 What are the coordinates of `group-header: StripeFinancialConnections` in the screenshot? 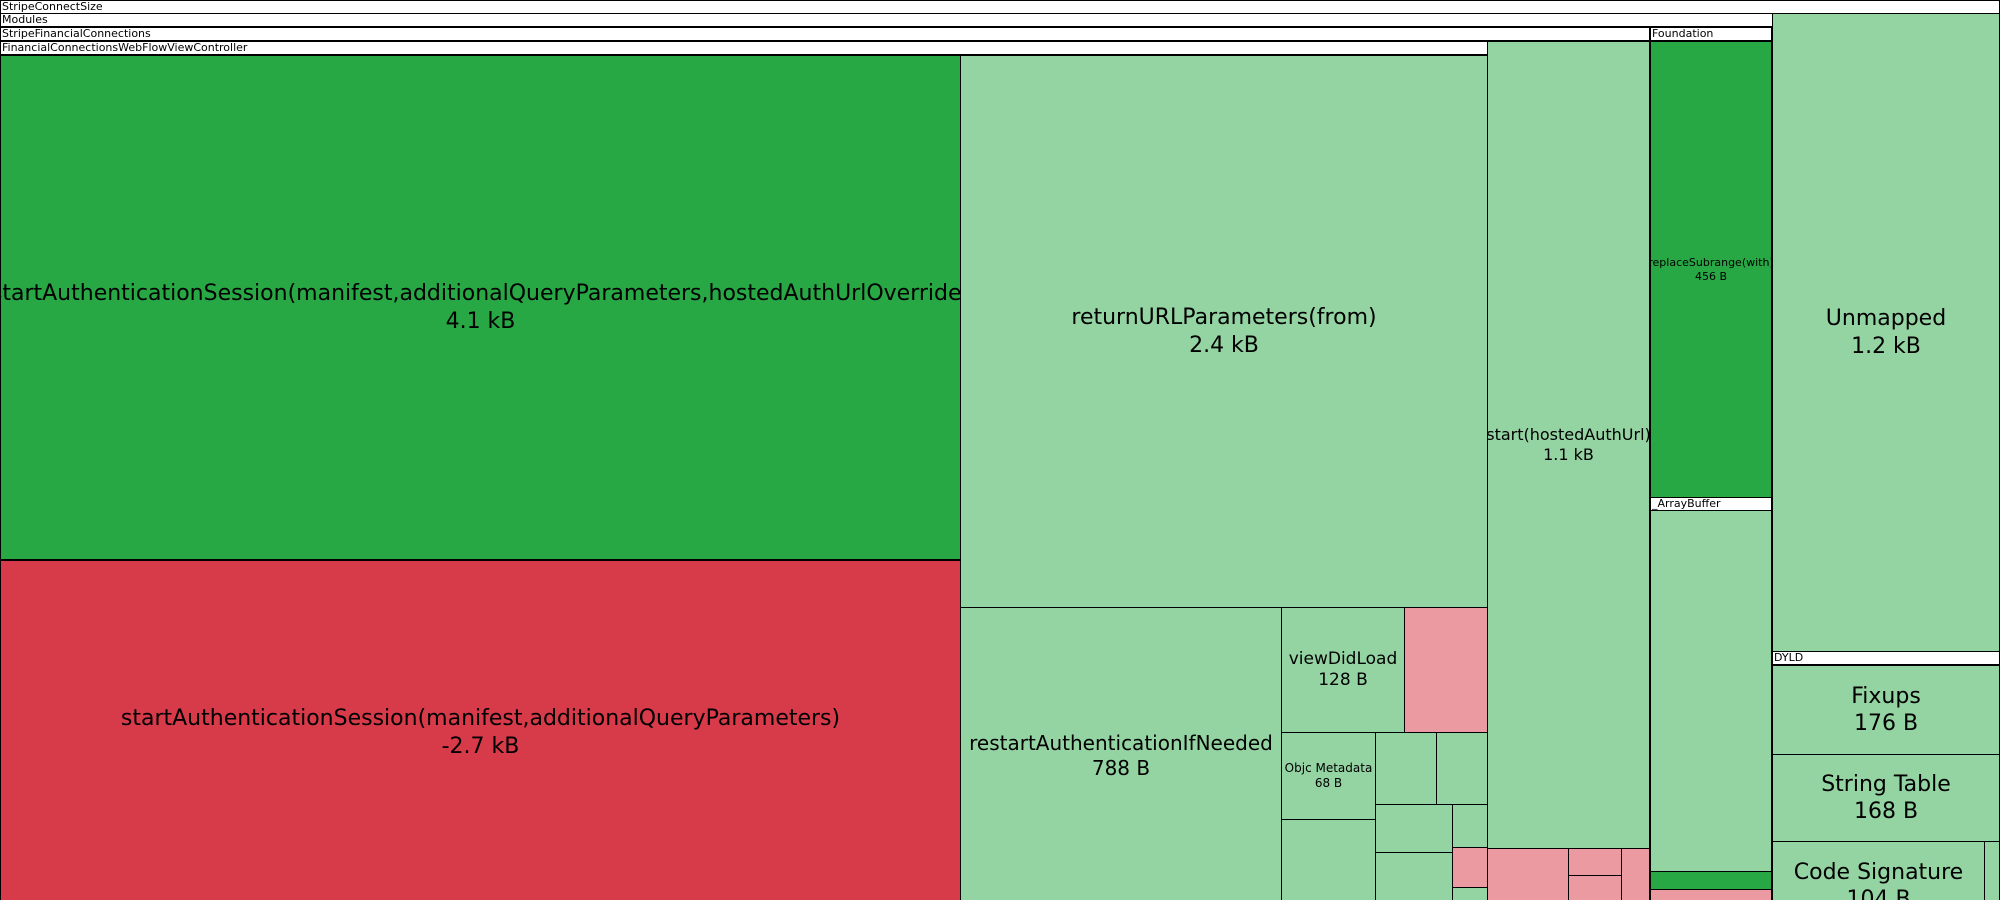 It's located at (825, 34).